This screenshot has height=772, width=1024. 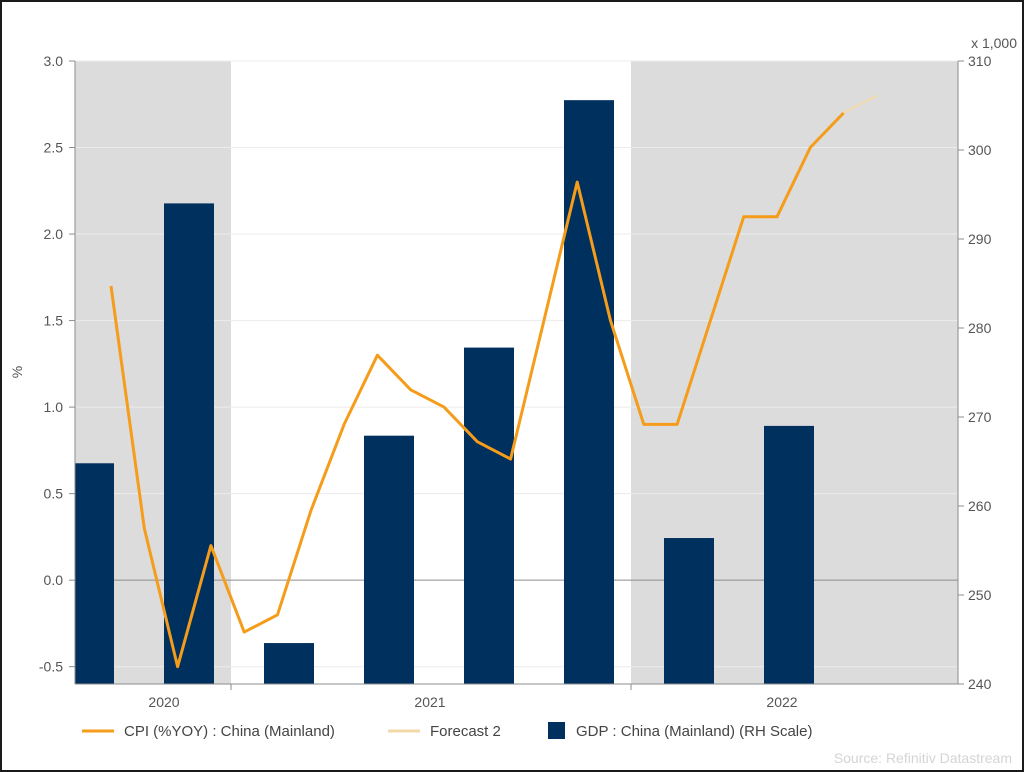 I want to click on left-tick-label: 1.0, so click(x=54, y=407).